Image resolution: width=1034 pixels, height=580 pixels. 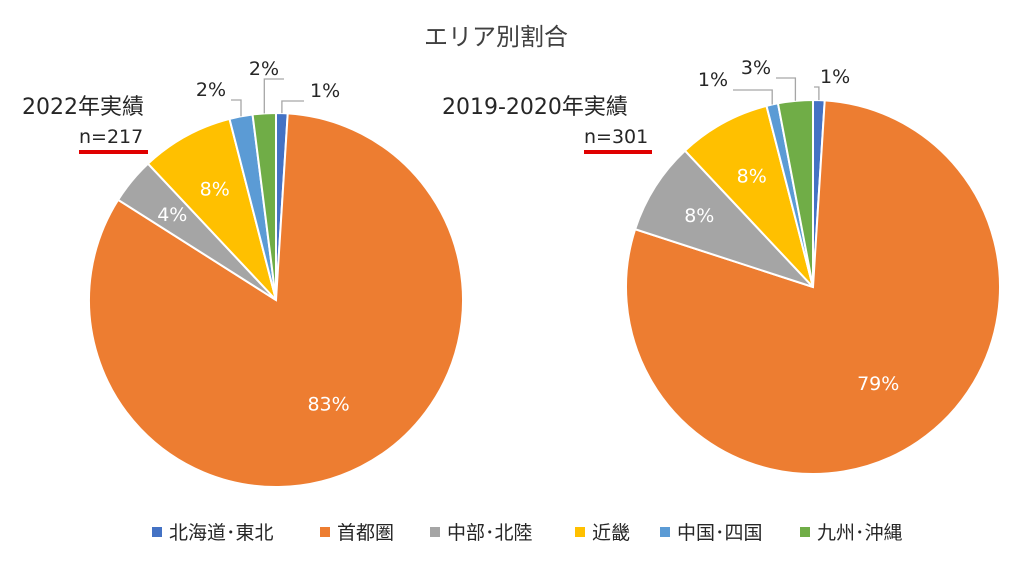 What do you see at coordinates (878, 384) in the screenshot?
I see `data-label: 79%` at bounding box center [878, 384].